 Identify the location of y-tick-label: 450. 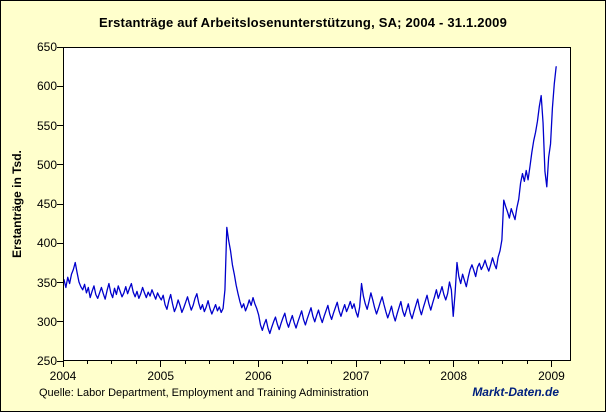
(46, 204).